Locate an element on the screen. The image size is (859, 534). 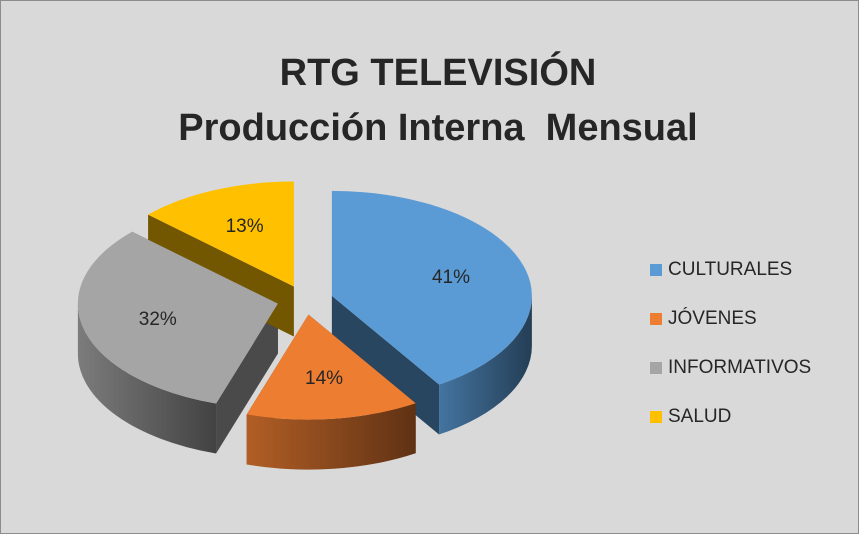
legend-label: CULTURALES is located at coordinates (730, 269).